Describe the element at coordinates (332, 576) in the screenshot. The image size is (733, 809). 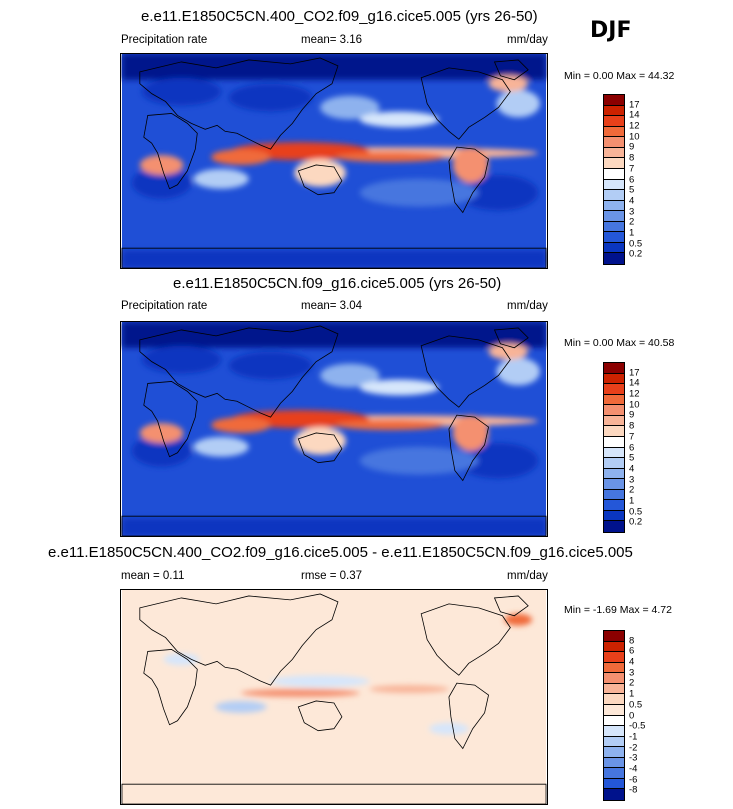
I see `rmse-label: rmse = 0.37` at that location.